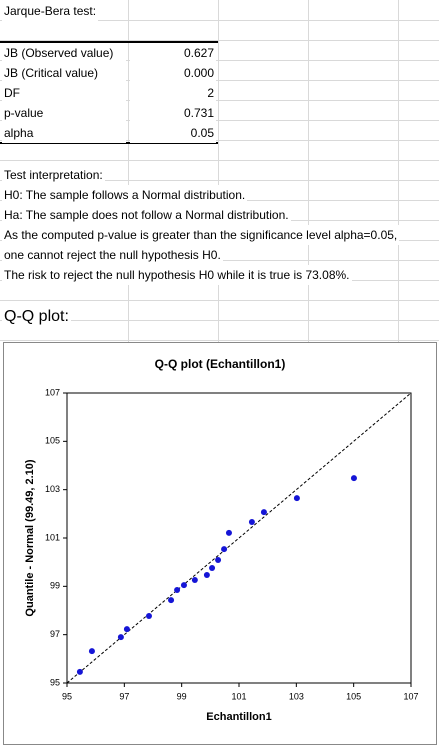  Describe the element at coordinates (238, 717) in the screenshot. I see `x-axis-label: Echantillon1` at that location.